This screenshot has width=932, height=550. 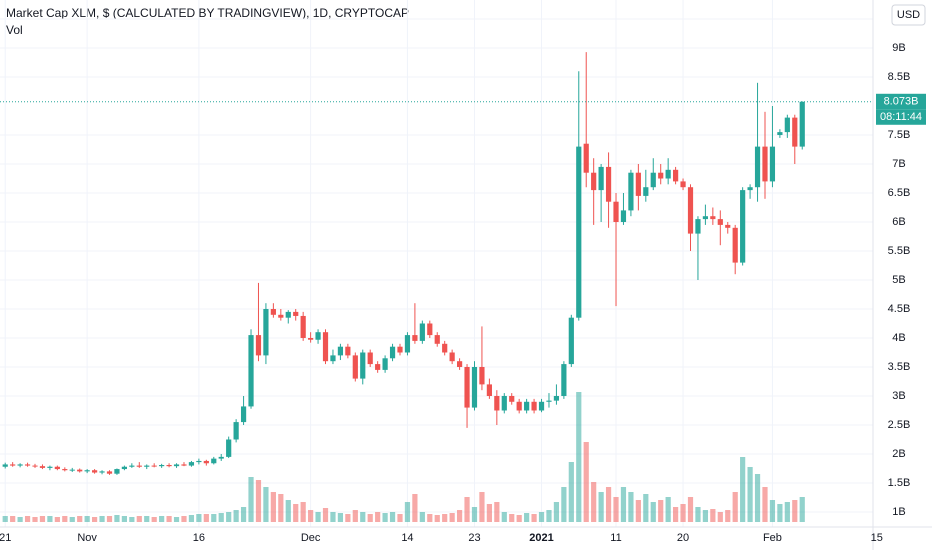 I want to click on y-tick-label: 5.5B, so click(x=899, y=251).